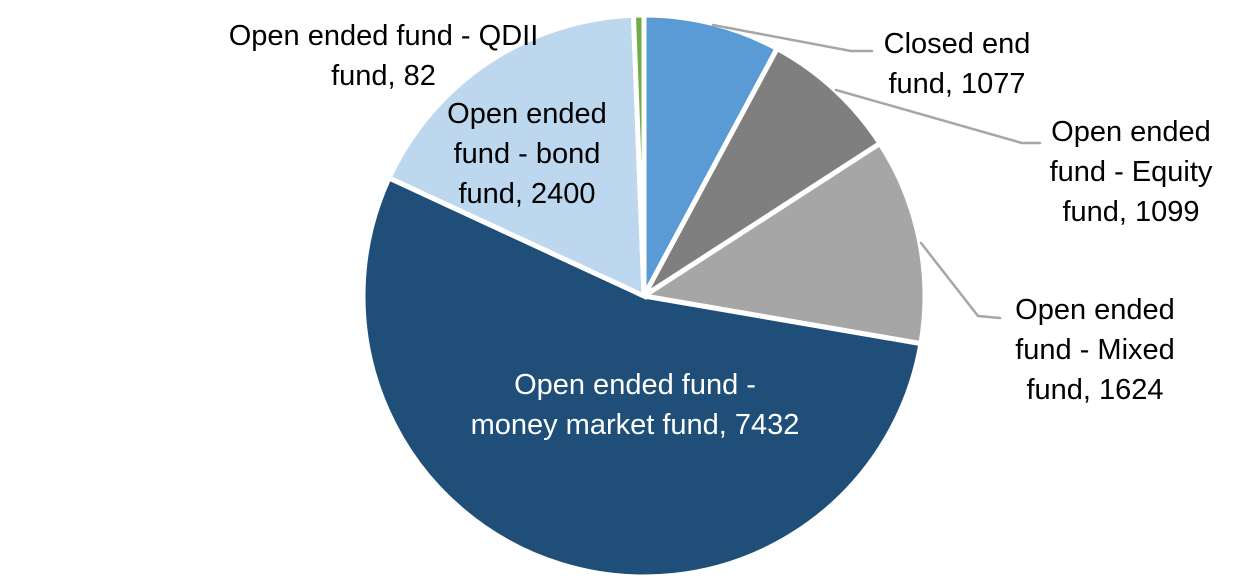  What do you see at coordinates (938, 116) in the screenshot?
I see `leader-line-equity` at bounding box center [938, 116].